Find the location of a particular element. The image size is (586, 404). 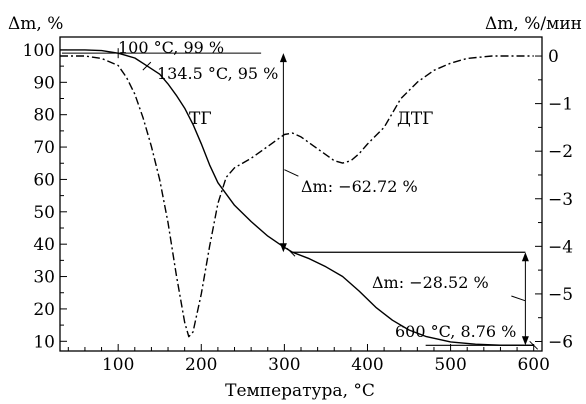

series-label-dtg: ДТГ is located at coordinates (415, 119).